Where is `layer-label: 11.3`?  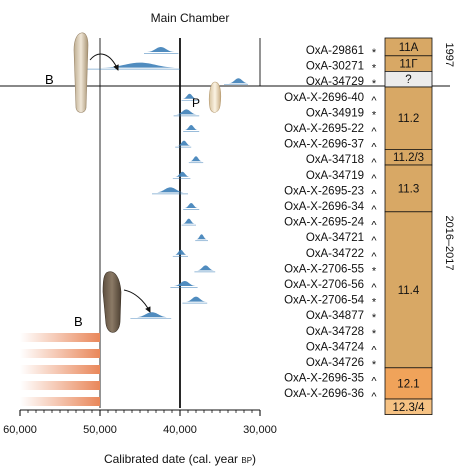 layer-label: 11.3 is located at coordinates (409, 189).